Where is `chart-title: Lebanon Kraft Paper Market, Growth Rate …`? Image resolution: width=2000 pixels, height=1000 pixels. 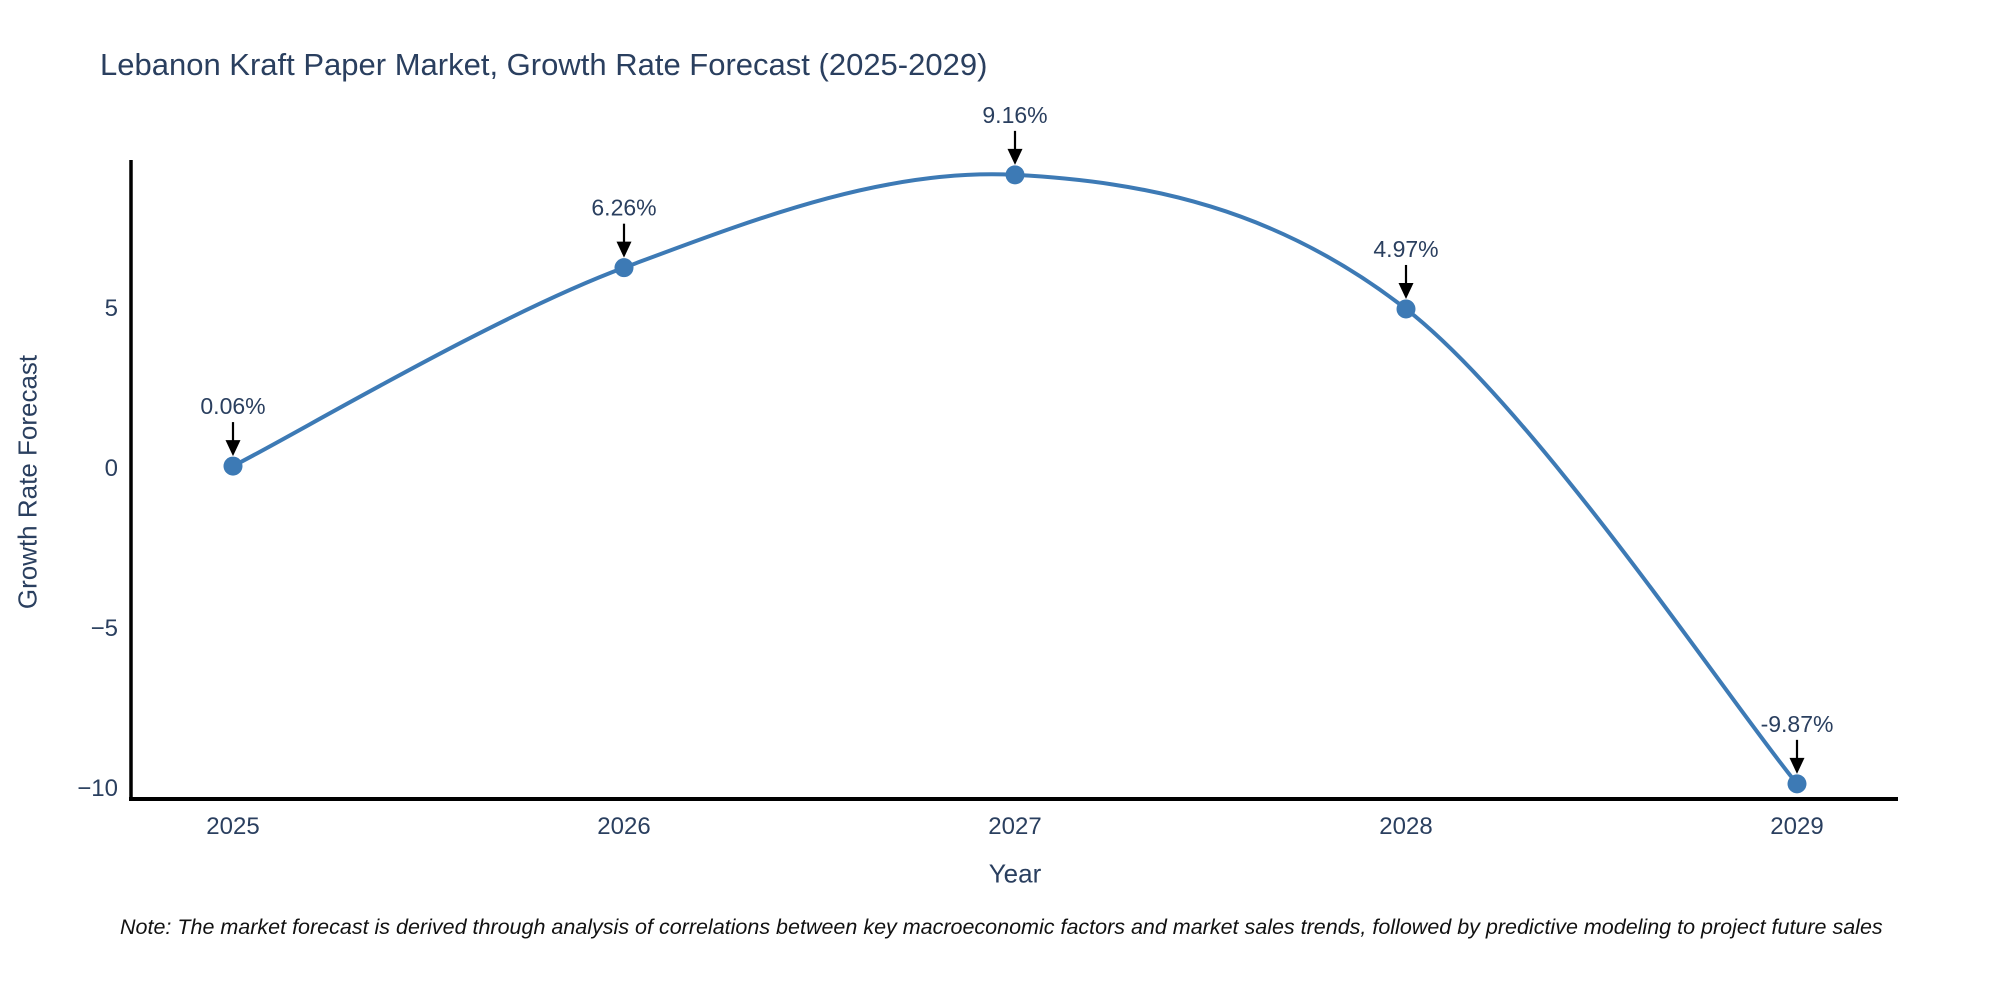
chart-title: Lebanon Kraft Paper Market, Growth Rate … is located at coordinates (544, 64).